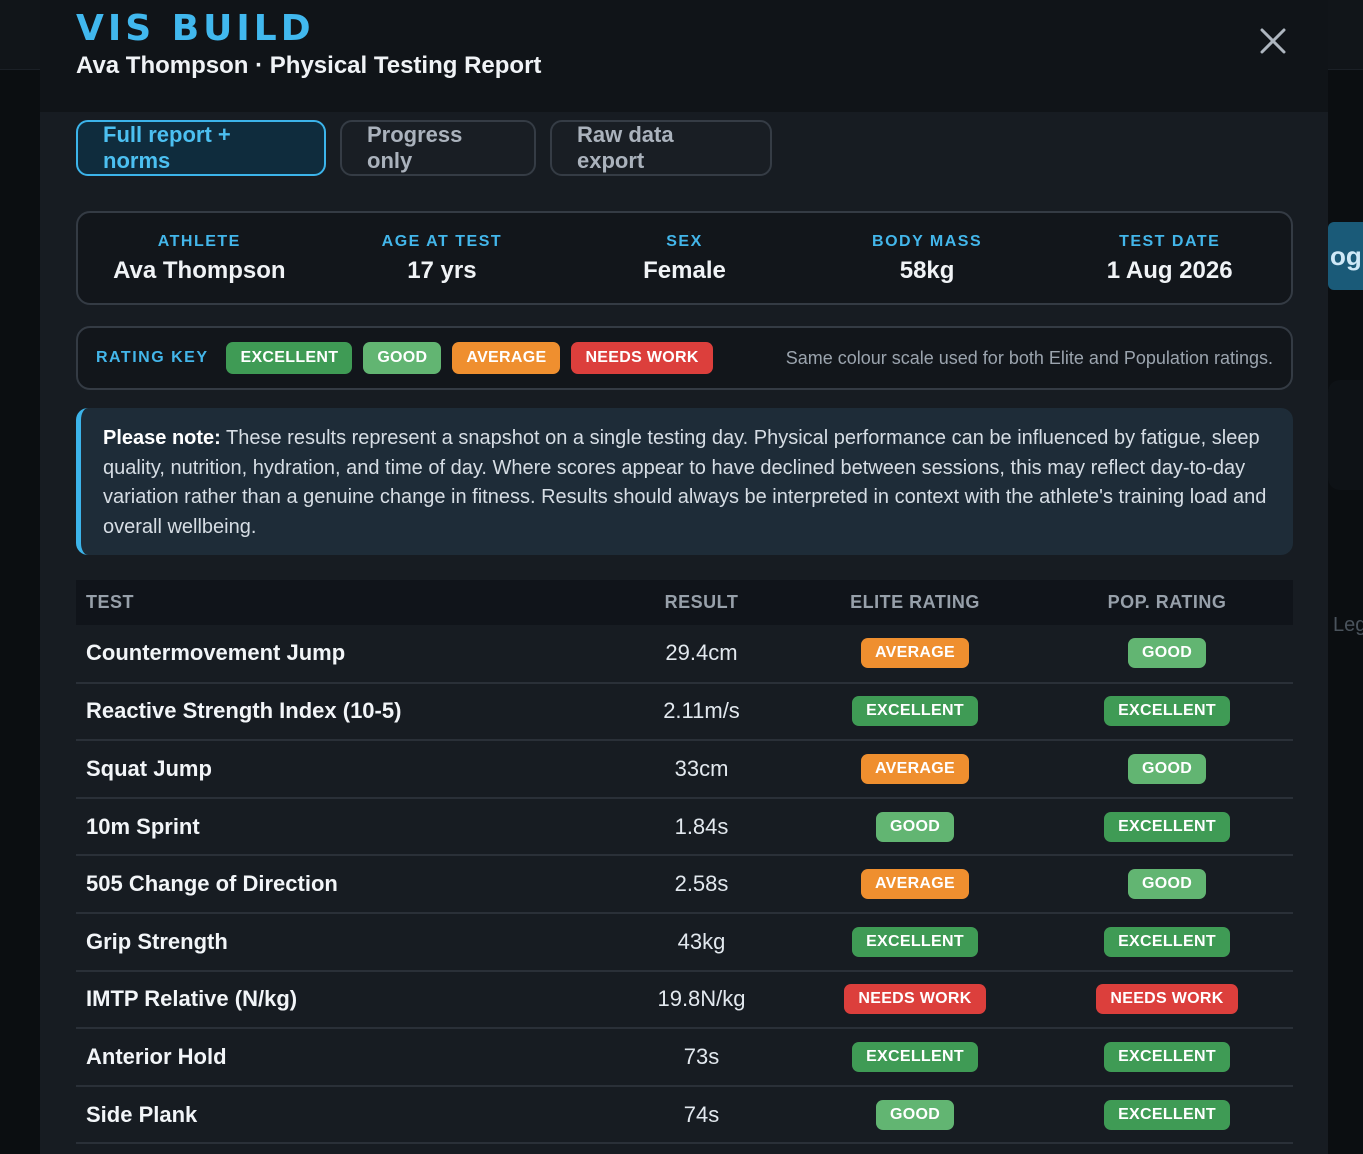  What do you see at coordinates (156, 1056) in the screenshot?
I see `test-name: Anterior Hold` at bounding box center [156, 1056].